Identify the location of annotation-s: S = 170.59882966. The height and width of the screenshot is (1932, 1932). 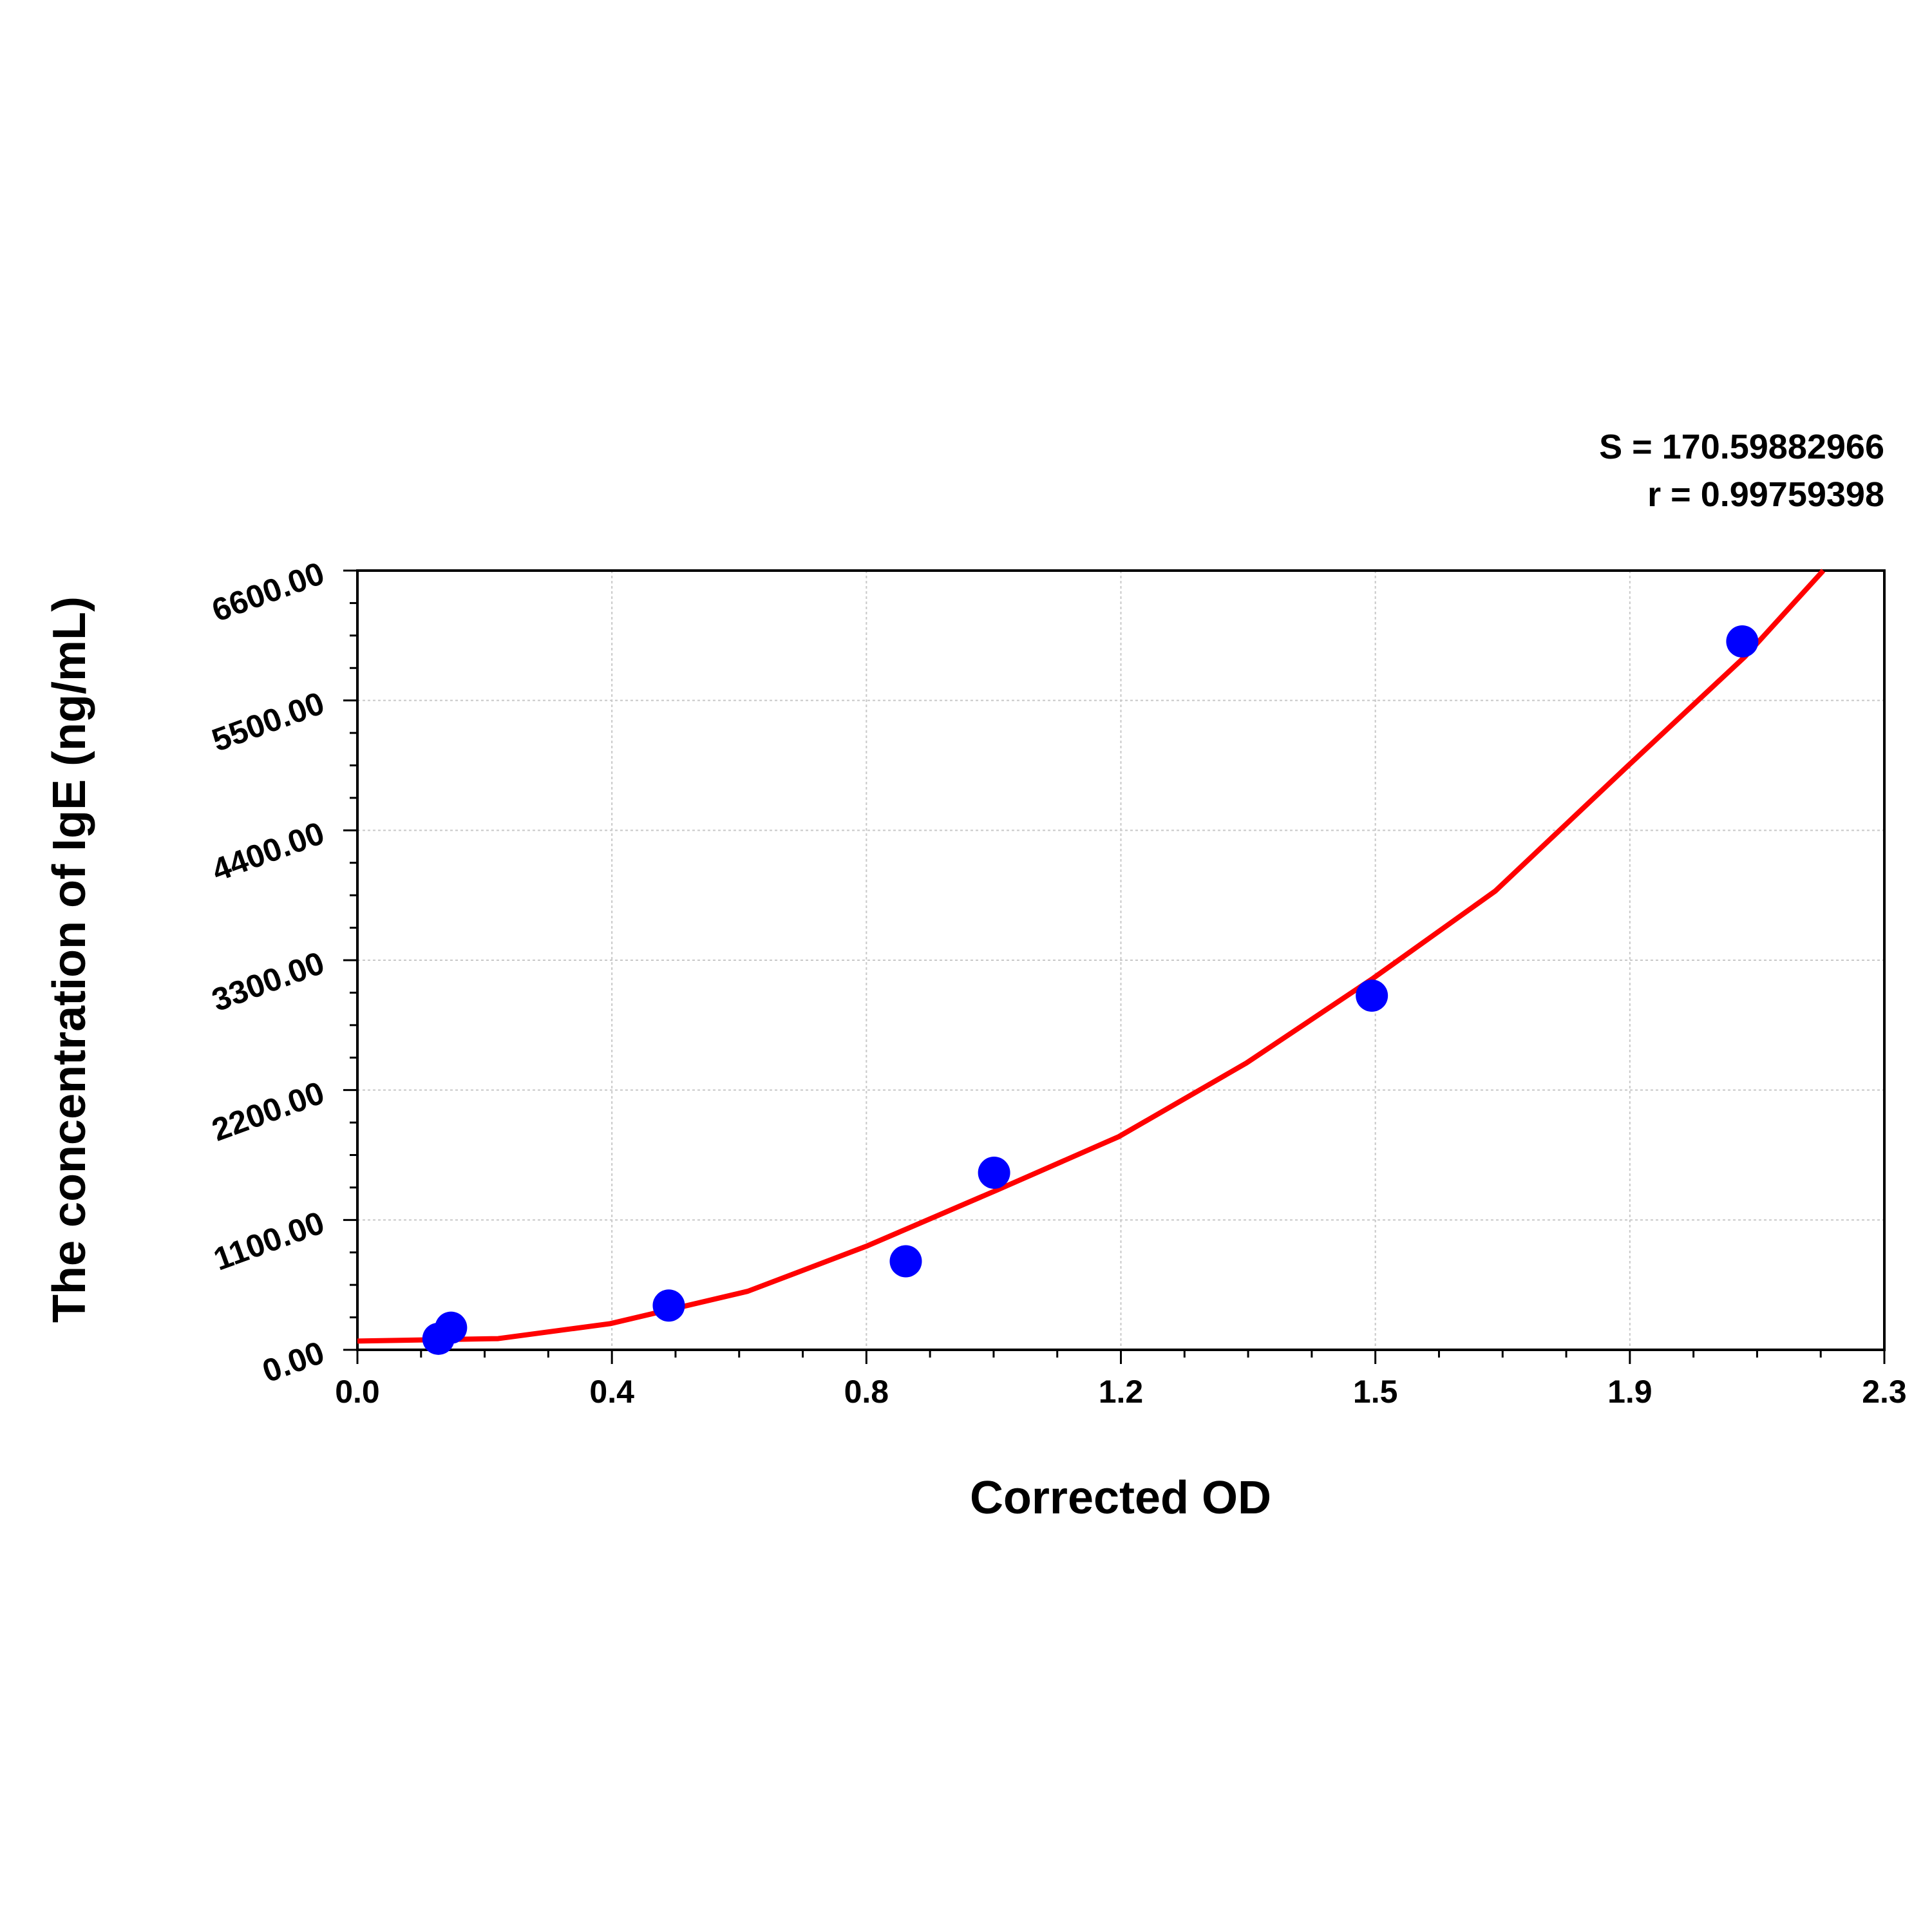
(1741, 447).